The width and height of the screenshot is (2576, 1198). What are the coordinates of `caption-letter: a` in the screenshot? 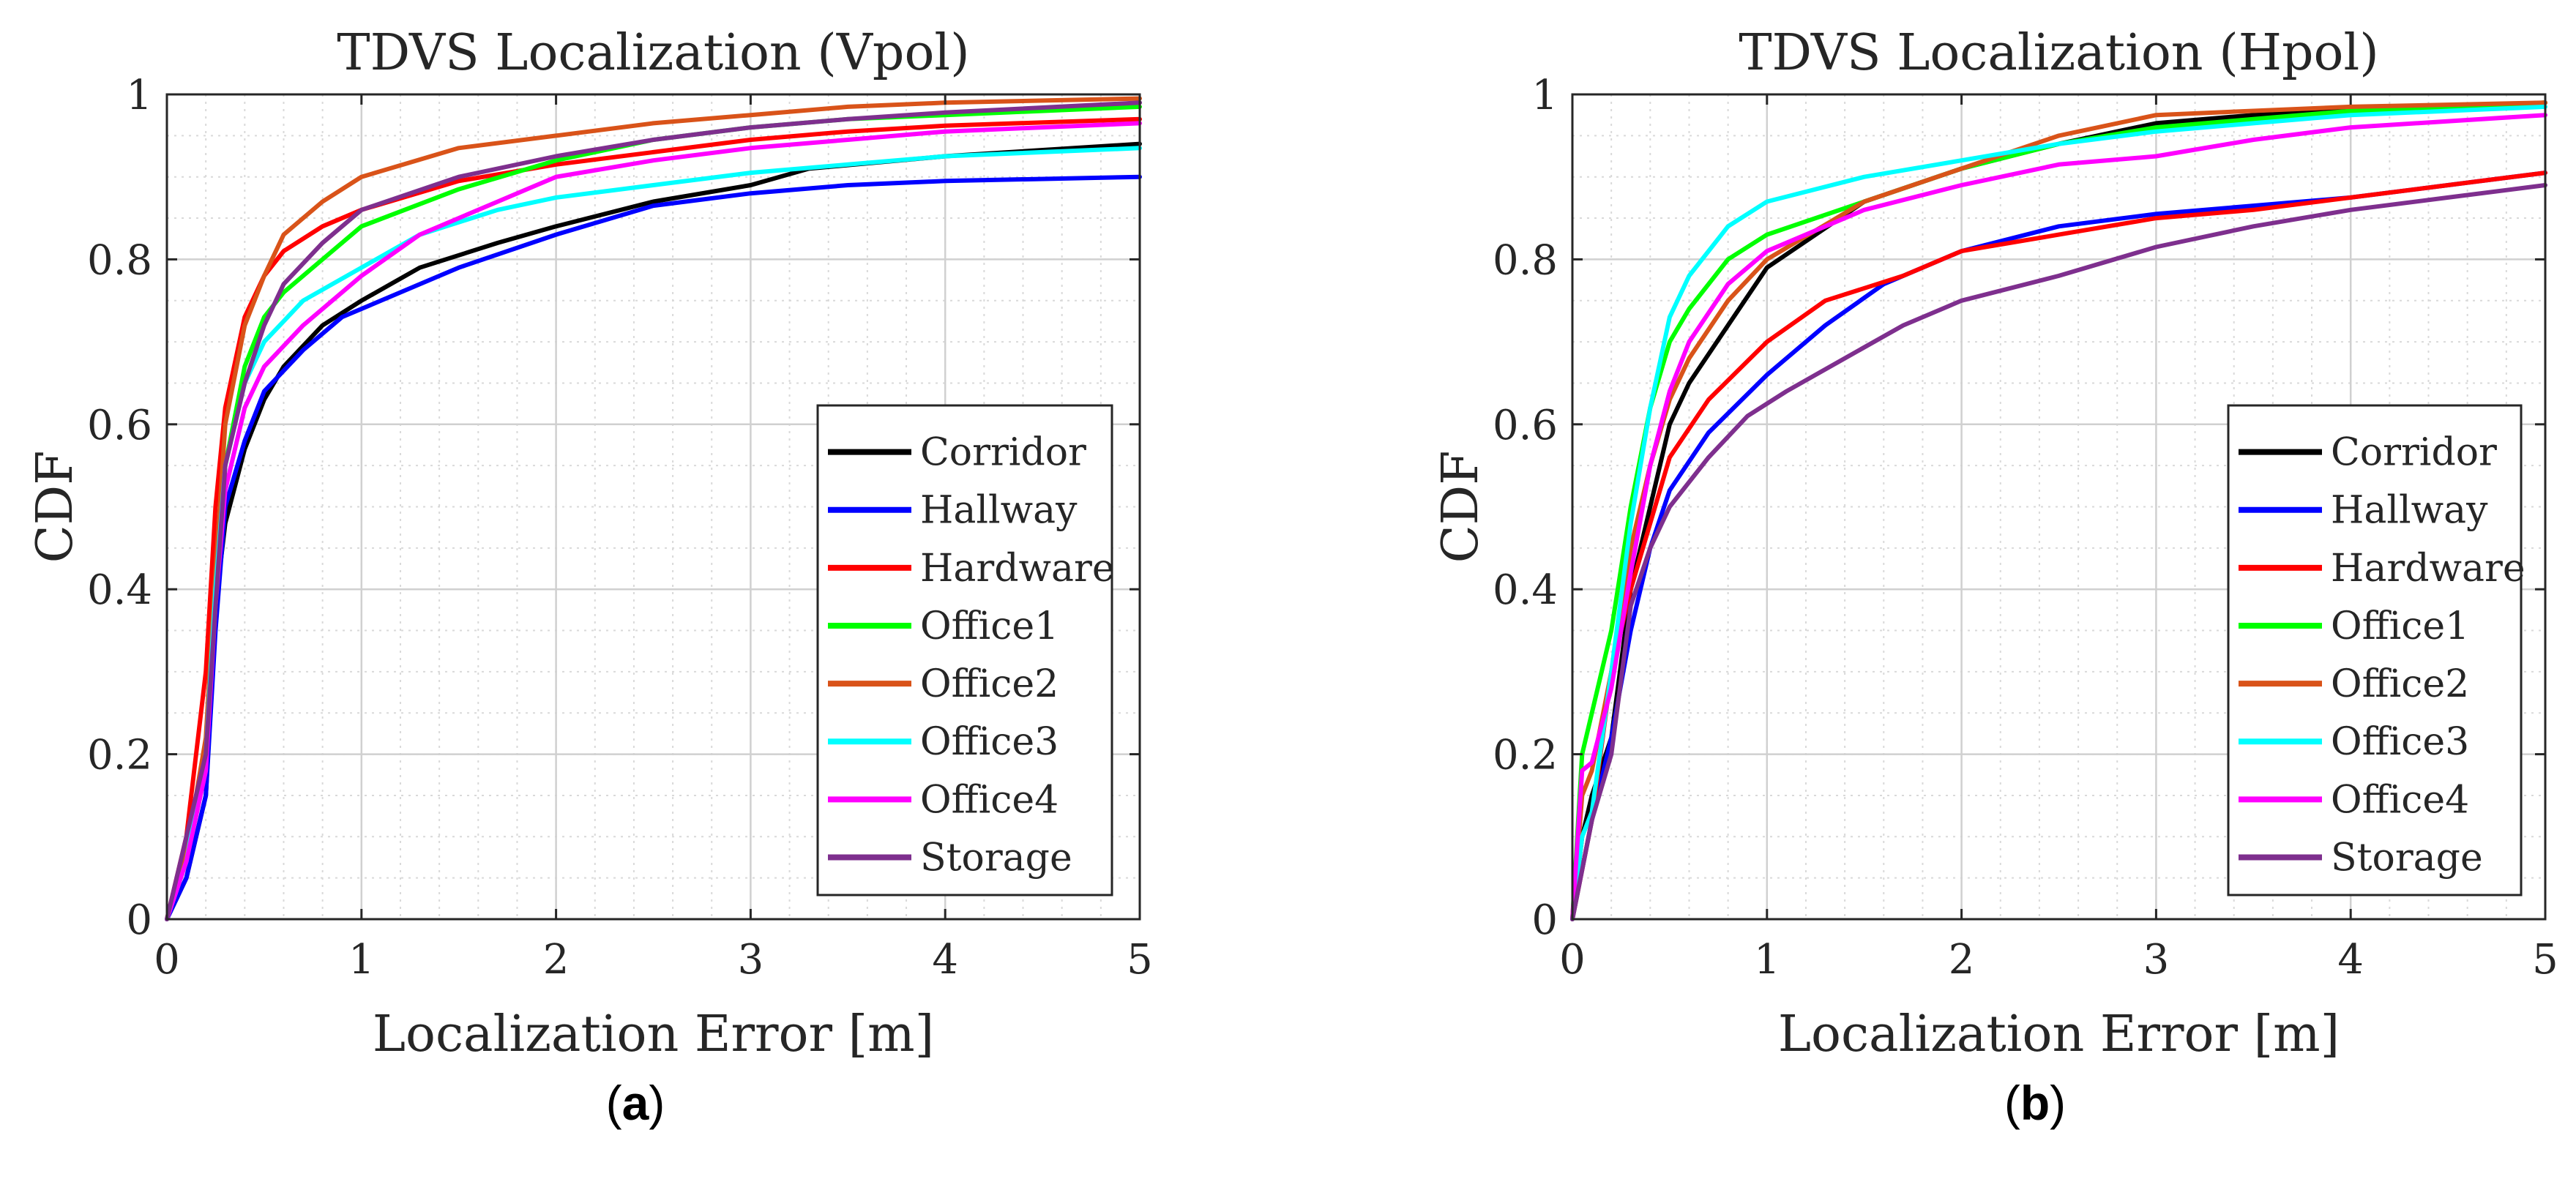 It's located at (636, 1103).